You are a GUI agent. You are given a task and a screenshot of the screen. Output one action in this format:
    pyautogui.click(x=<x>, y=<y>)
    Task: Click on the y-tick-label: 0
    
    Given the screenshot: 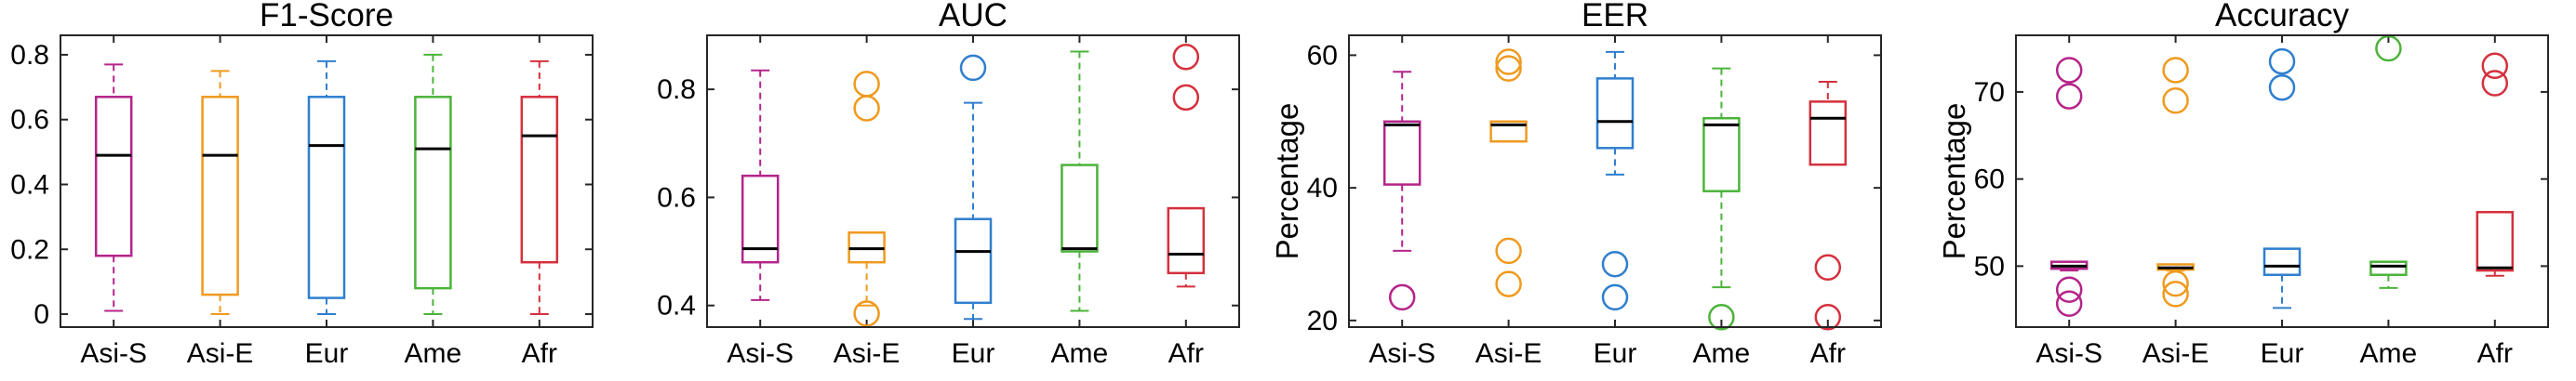 What is the action you would take?
    pyautogui.click(x=41, y=315)
    